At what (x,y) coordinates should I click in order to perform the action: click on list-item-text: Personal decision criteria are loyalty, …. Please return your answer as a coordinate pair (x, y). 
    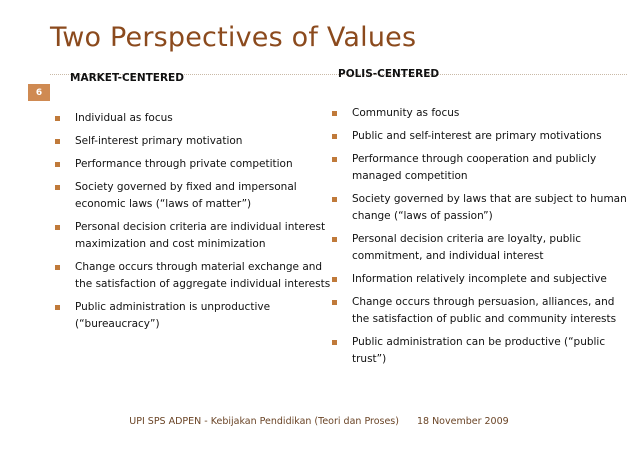
    Looking at the image, I should click on (467, 247).